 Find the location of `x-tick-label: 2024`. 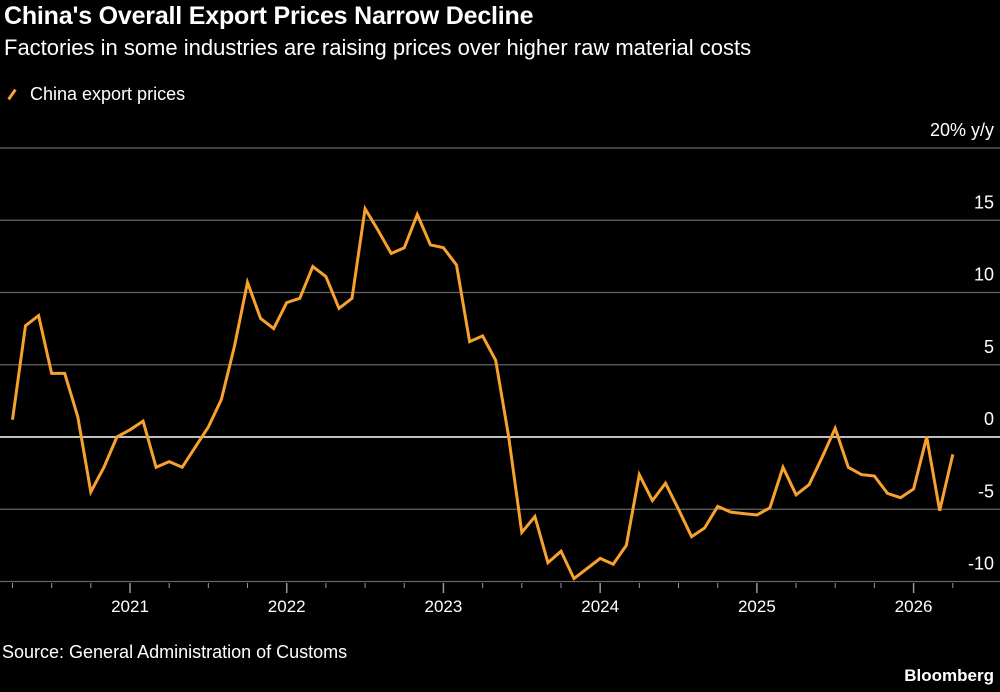

x-tick-label: 2024 is located at coordinates (600, 606).